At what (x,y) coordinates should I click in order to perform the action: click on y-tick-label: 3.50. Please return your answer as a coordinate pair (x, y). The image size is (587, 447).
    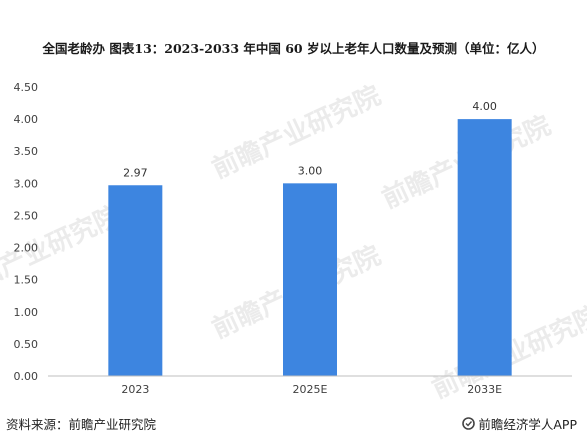
    Looking at the image, I should click on (26, 151).